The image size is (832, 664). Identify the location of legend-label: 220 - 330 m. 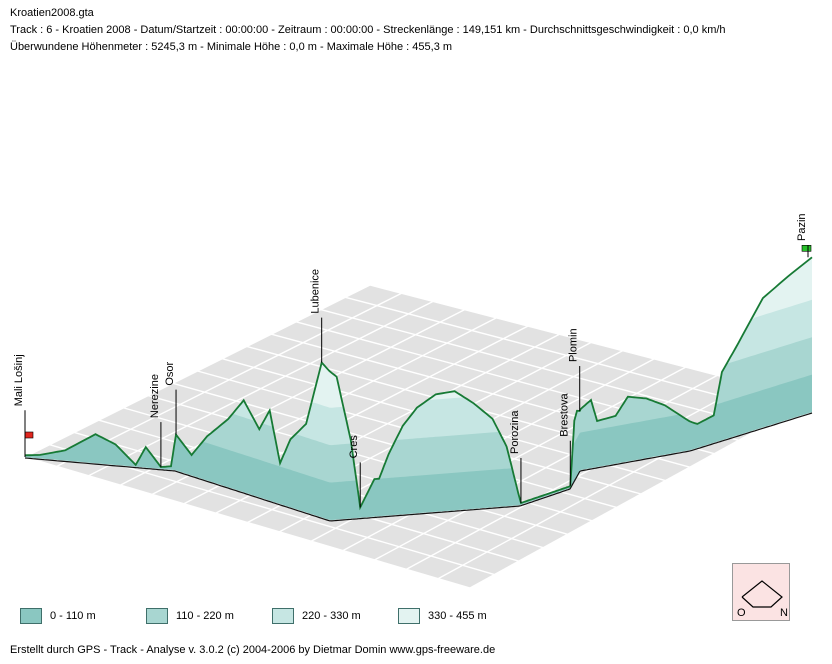
(331, 616).